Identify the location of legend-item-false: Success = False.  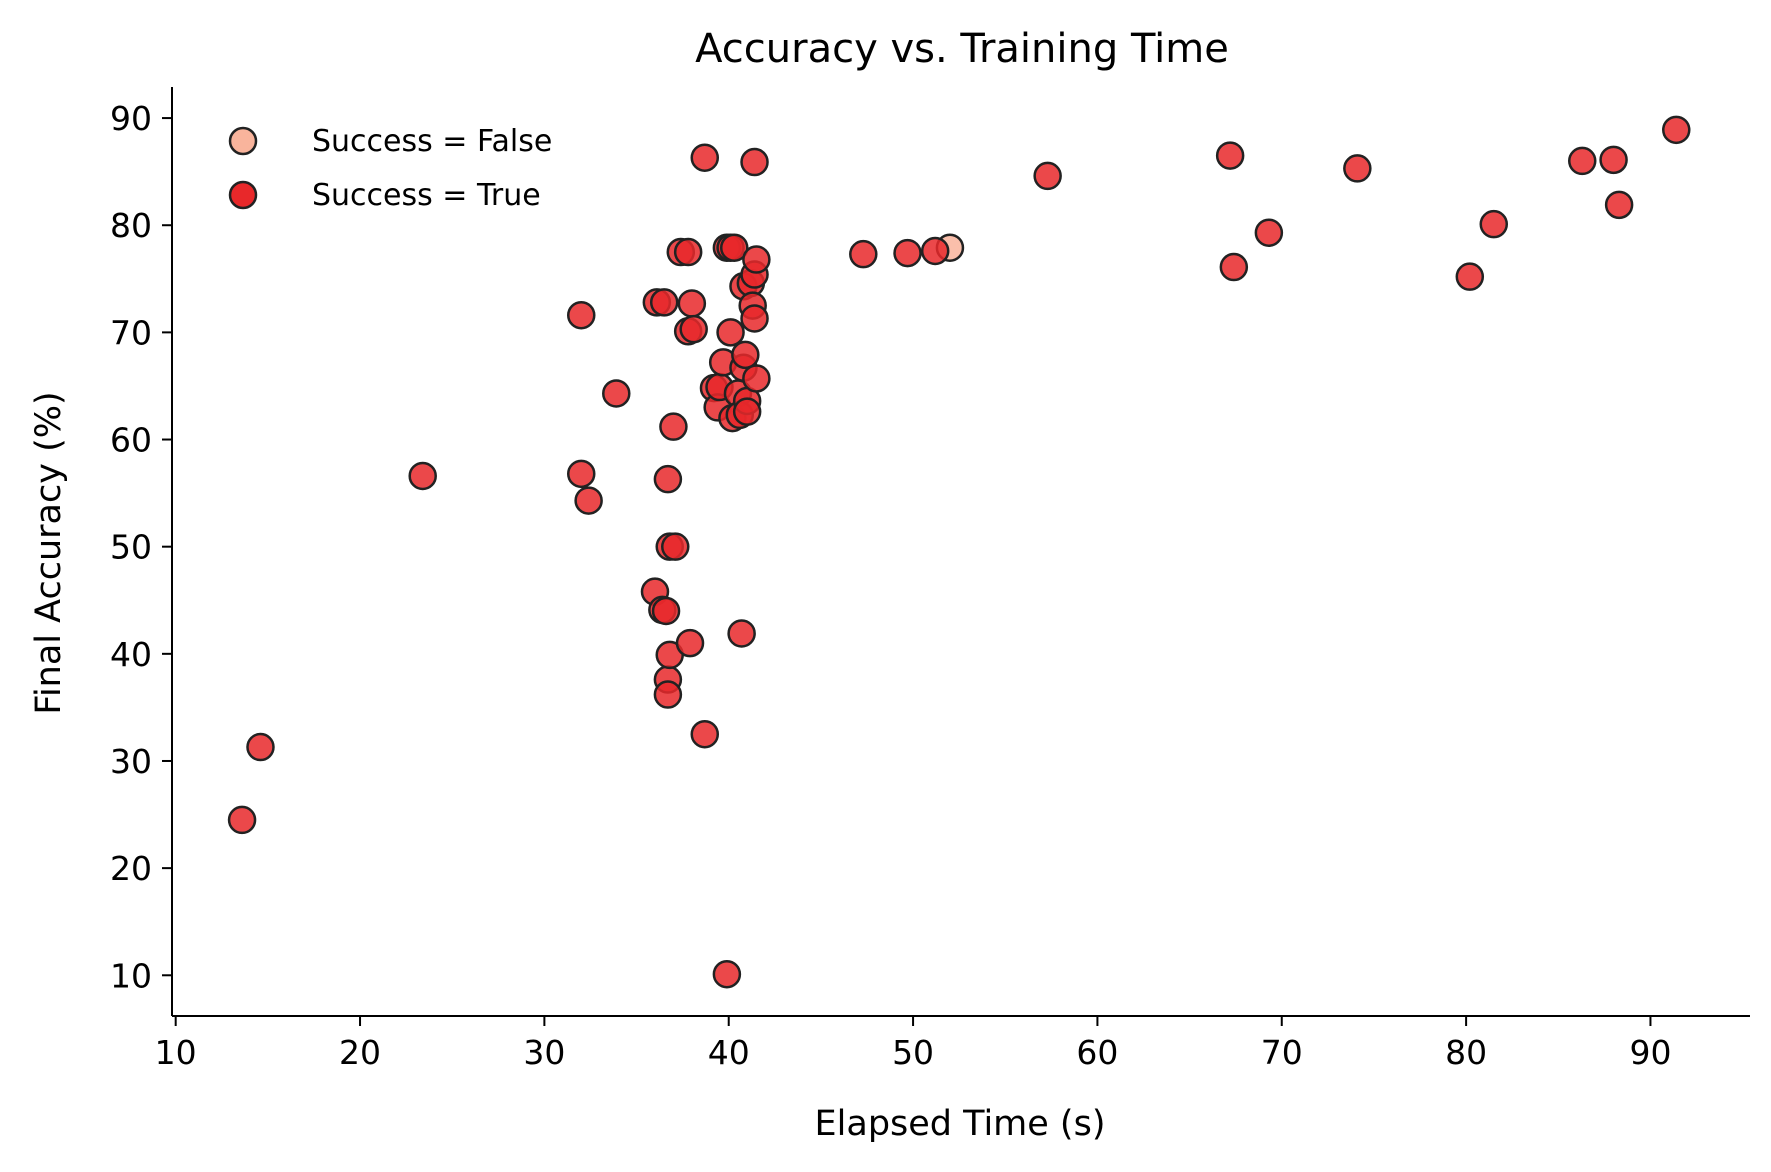
(390, 141).